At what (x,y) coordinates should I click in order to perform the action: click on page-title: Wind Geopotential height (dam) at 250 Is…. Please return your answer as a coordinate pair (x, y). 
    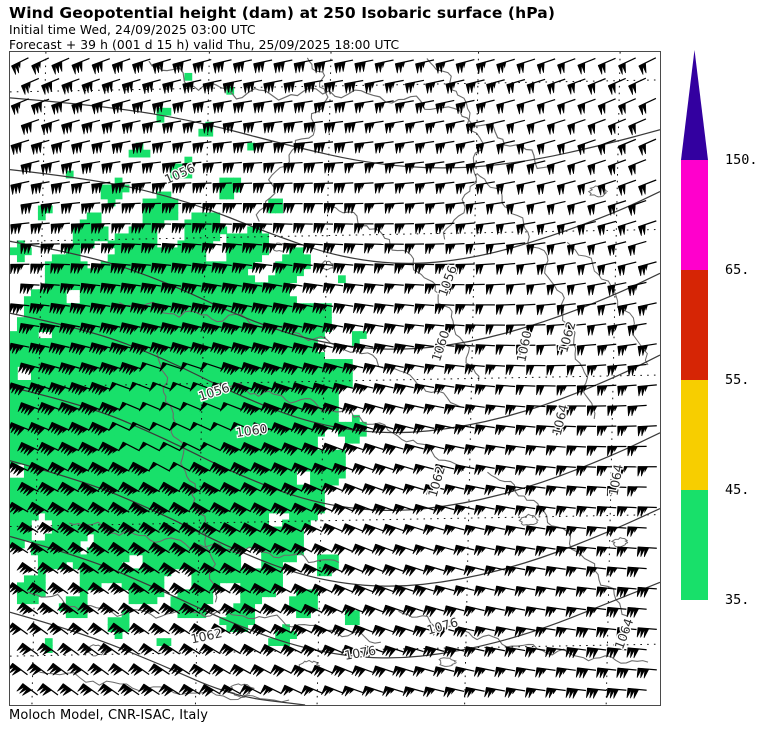
    Looking at the image, I should click on (282, 13).